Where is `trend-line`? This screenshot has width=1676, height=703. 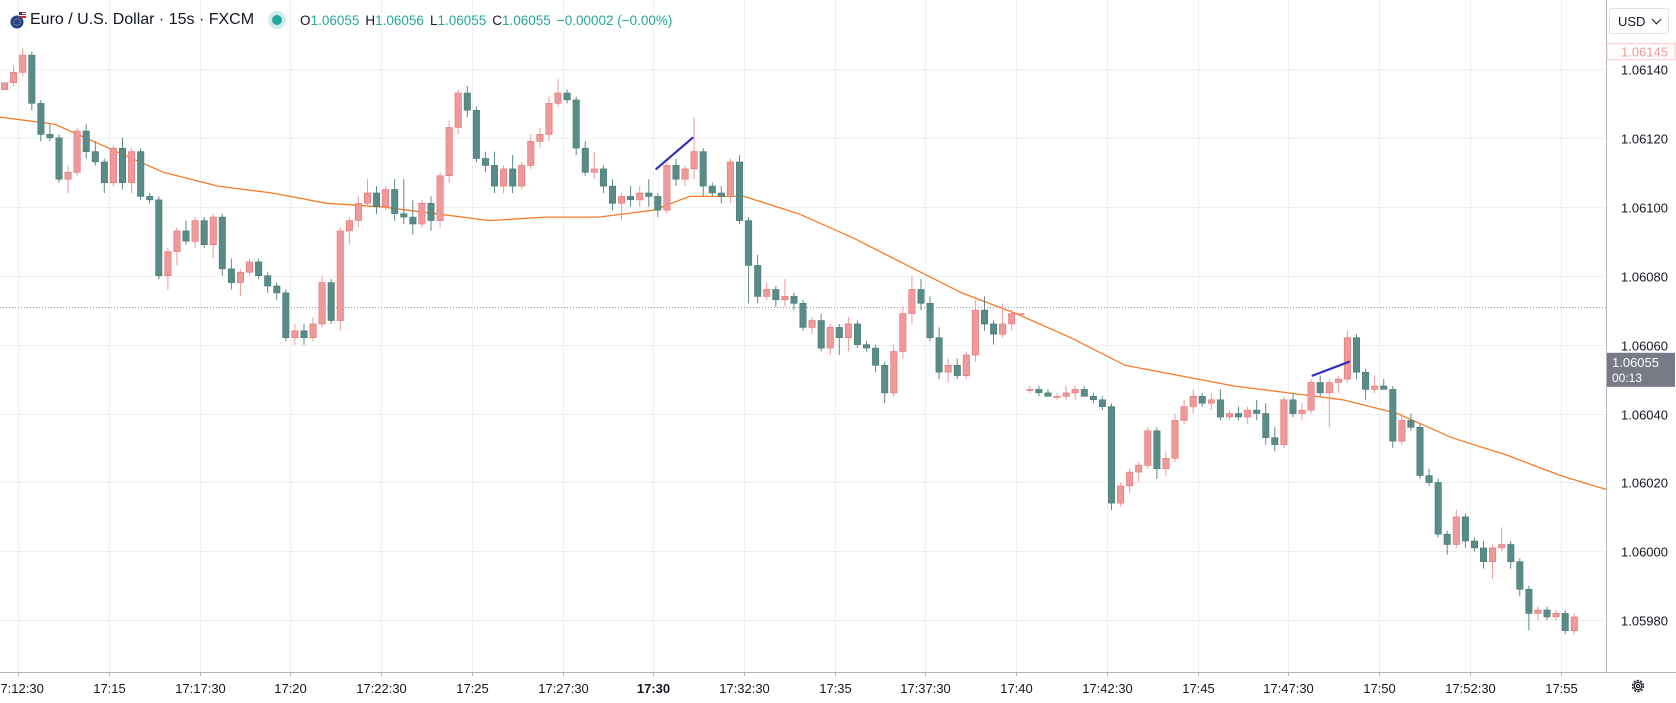
trend-line is located at coordinates (674, 153).